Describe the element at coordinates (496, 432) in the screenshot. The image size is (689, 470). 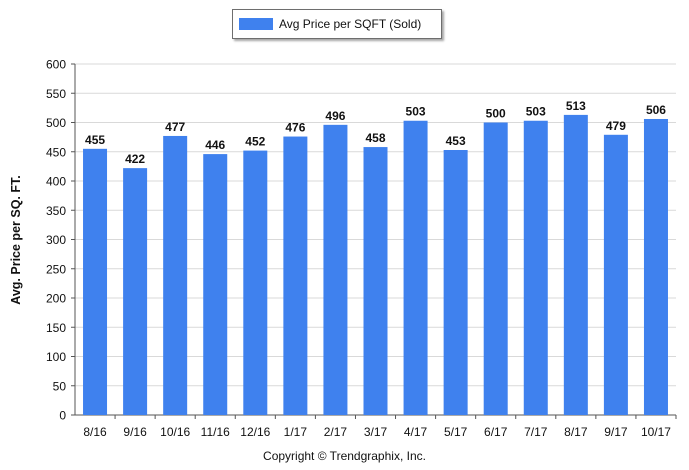
I see `x-tick-label: 6/17` at that location.